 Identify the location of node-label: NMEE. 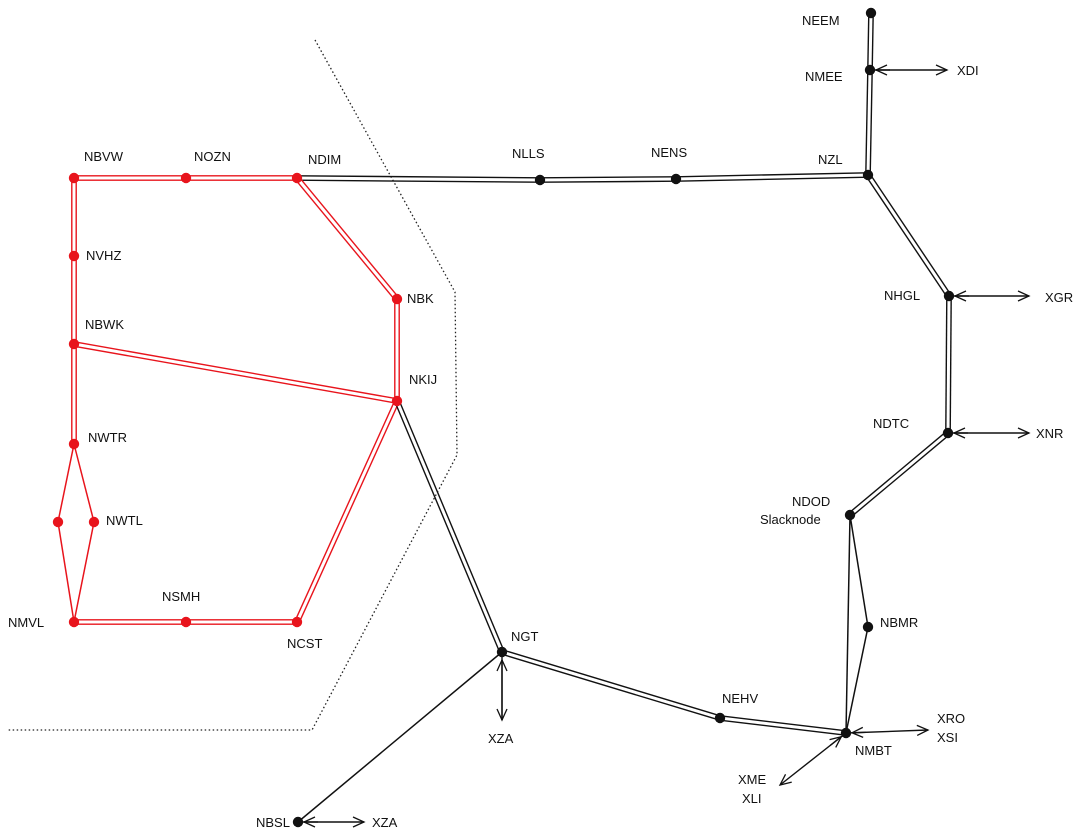
(824, 76).